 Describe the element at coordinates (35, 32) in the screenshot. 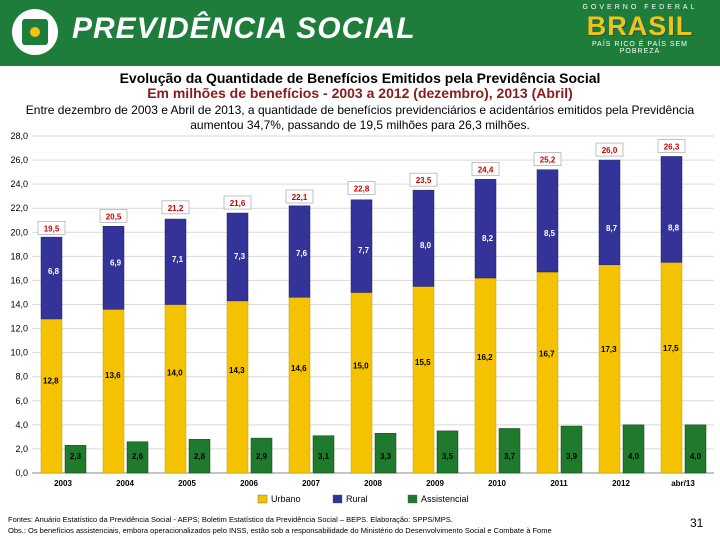

I see `previdencia-logo-icon` at that location.